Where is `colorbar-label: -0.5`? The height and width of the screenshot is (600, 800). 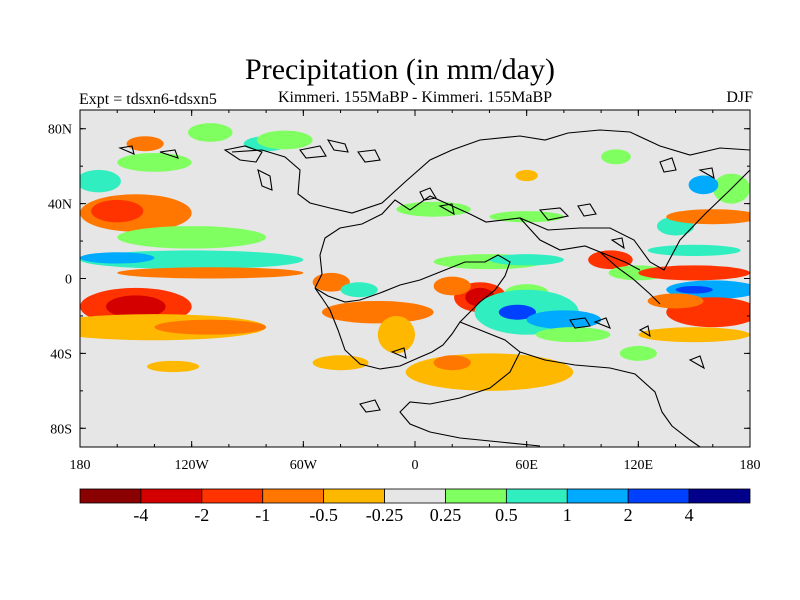 colorbar-label: -0.5 is located at coordinates (323, 515).